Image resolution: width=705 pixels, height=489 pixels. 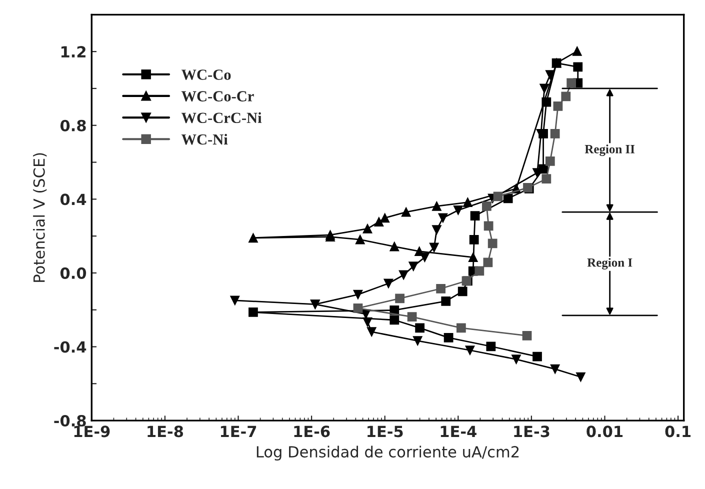 I want to click on y-tick-label: -0.8, so click(x=70, y=421).